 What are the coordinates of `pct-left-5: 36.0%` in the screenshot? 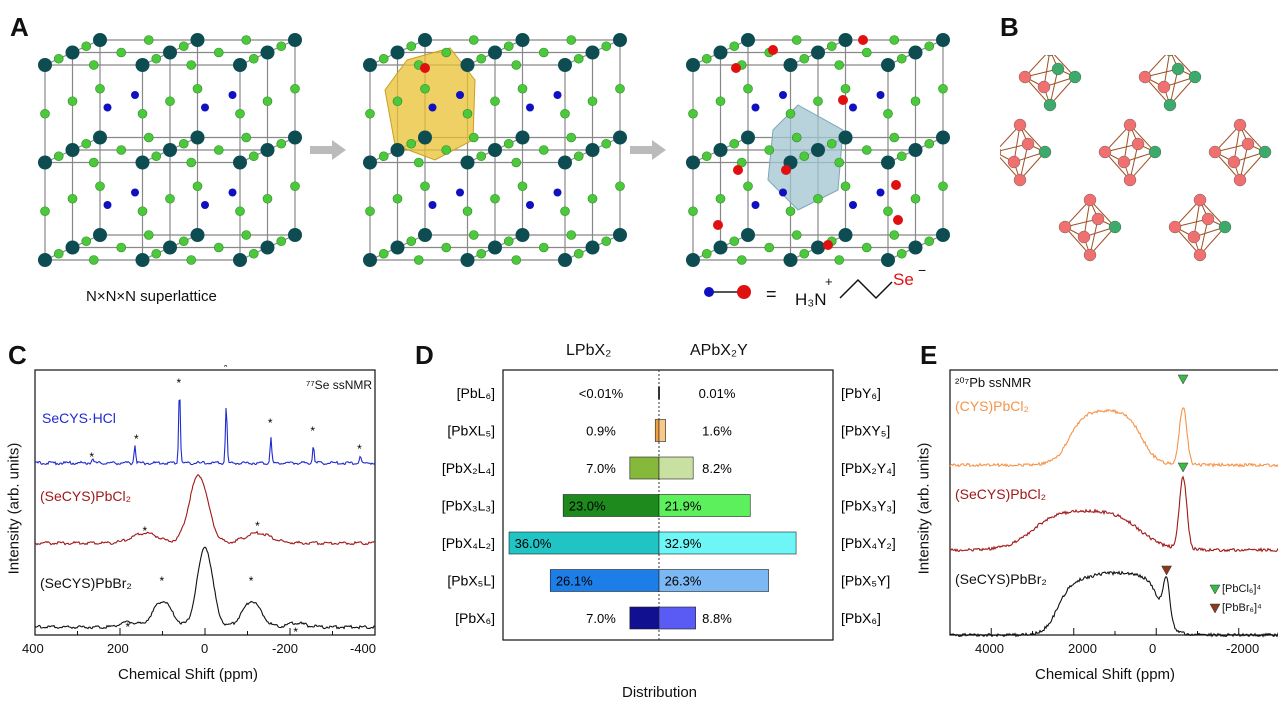 It's located at (533, 543).